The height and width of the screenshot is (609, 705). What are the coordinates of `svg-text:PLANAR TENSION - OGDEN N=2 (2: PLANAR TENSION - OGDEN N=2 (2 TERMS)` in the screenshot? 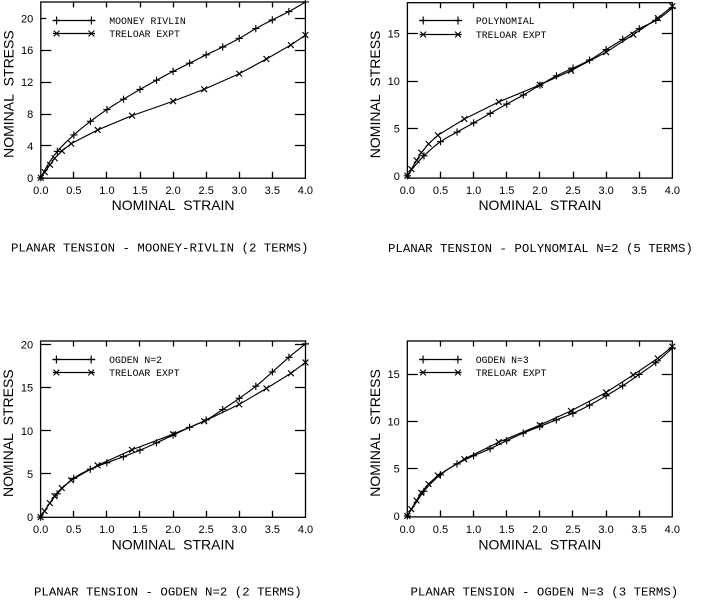 It's located at (168, 592).